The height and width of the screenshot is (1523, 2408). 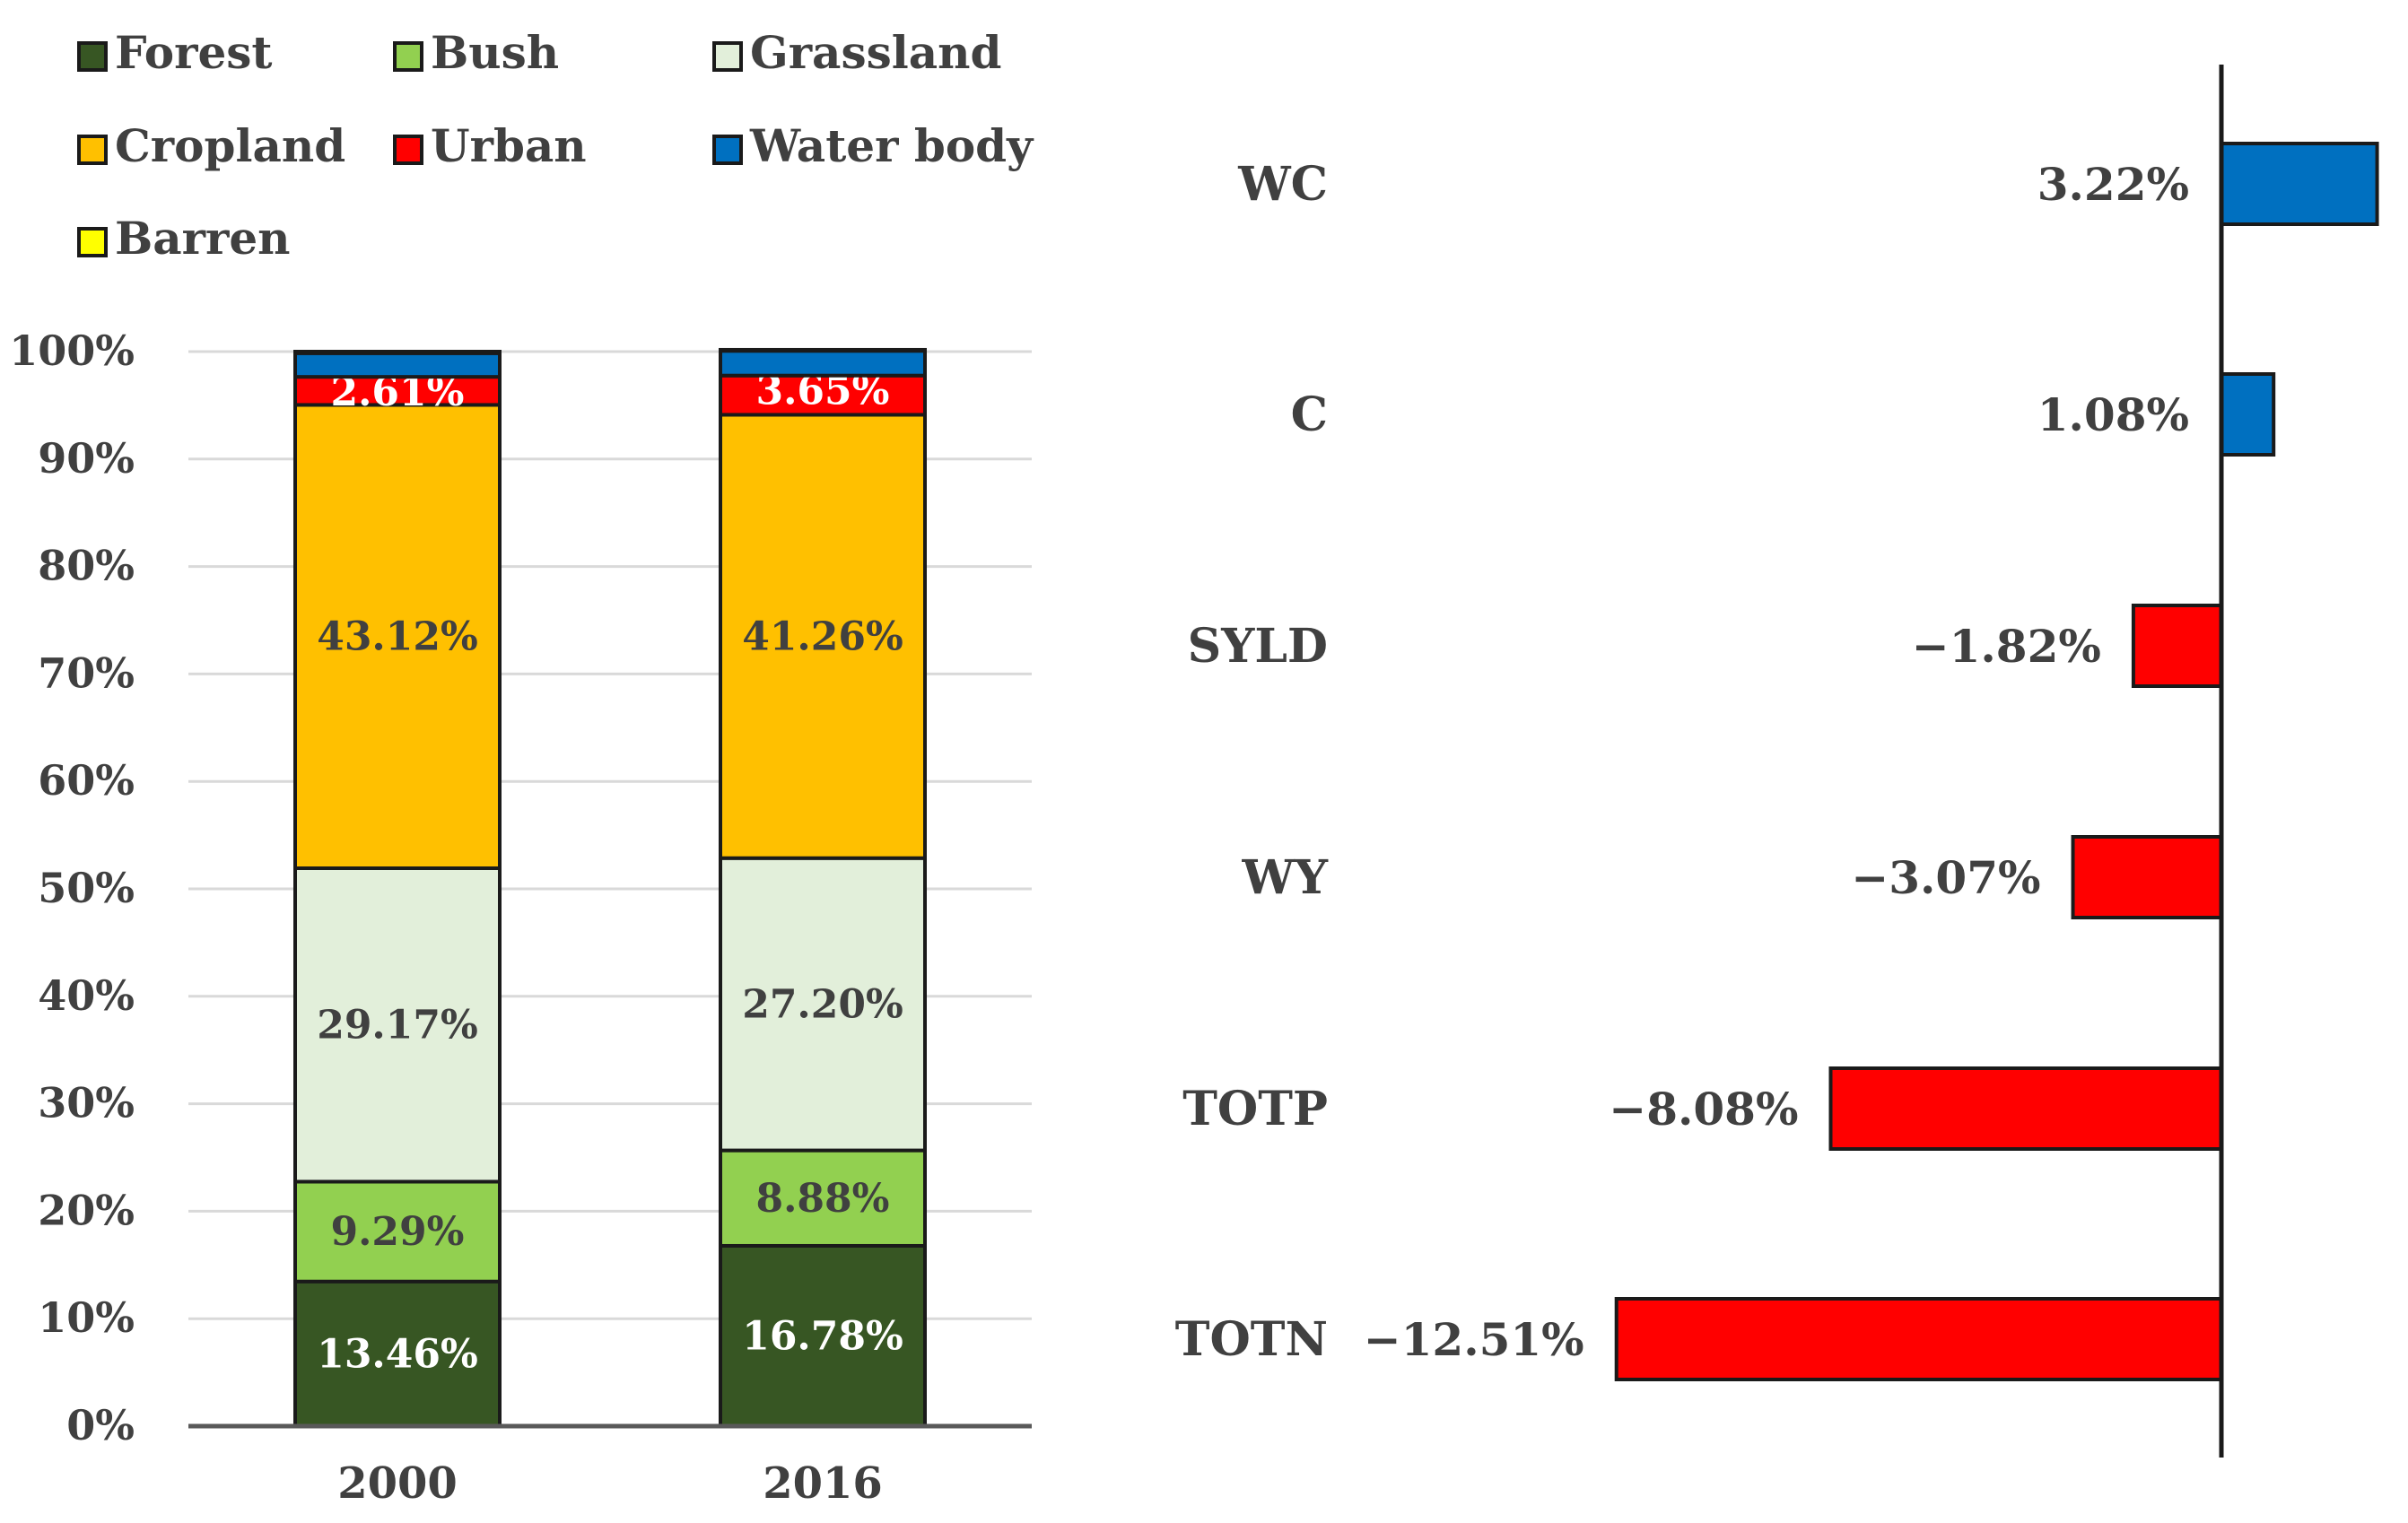 I want to click on hbar-category-label: C, so click(x=1309, y=414).